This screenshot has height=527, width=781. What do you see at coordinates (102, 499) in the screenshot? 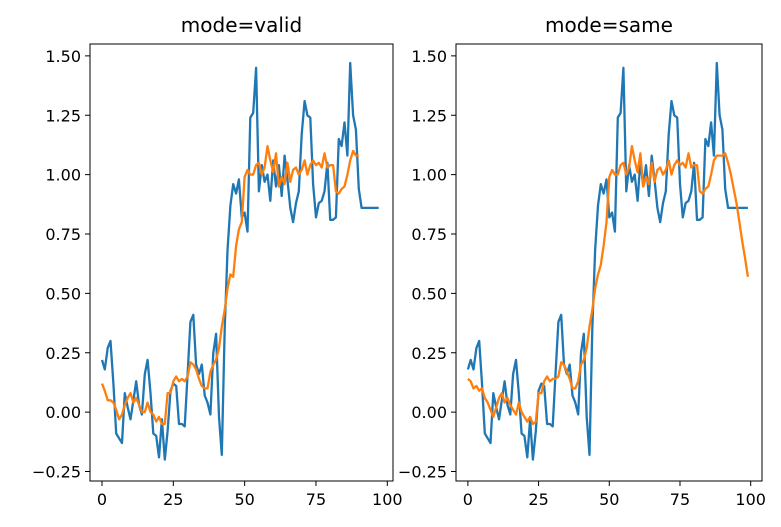
I see `x-tick-label-mode-valid-0: 0` at bounding box center [102, 499].